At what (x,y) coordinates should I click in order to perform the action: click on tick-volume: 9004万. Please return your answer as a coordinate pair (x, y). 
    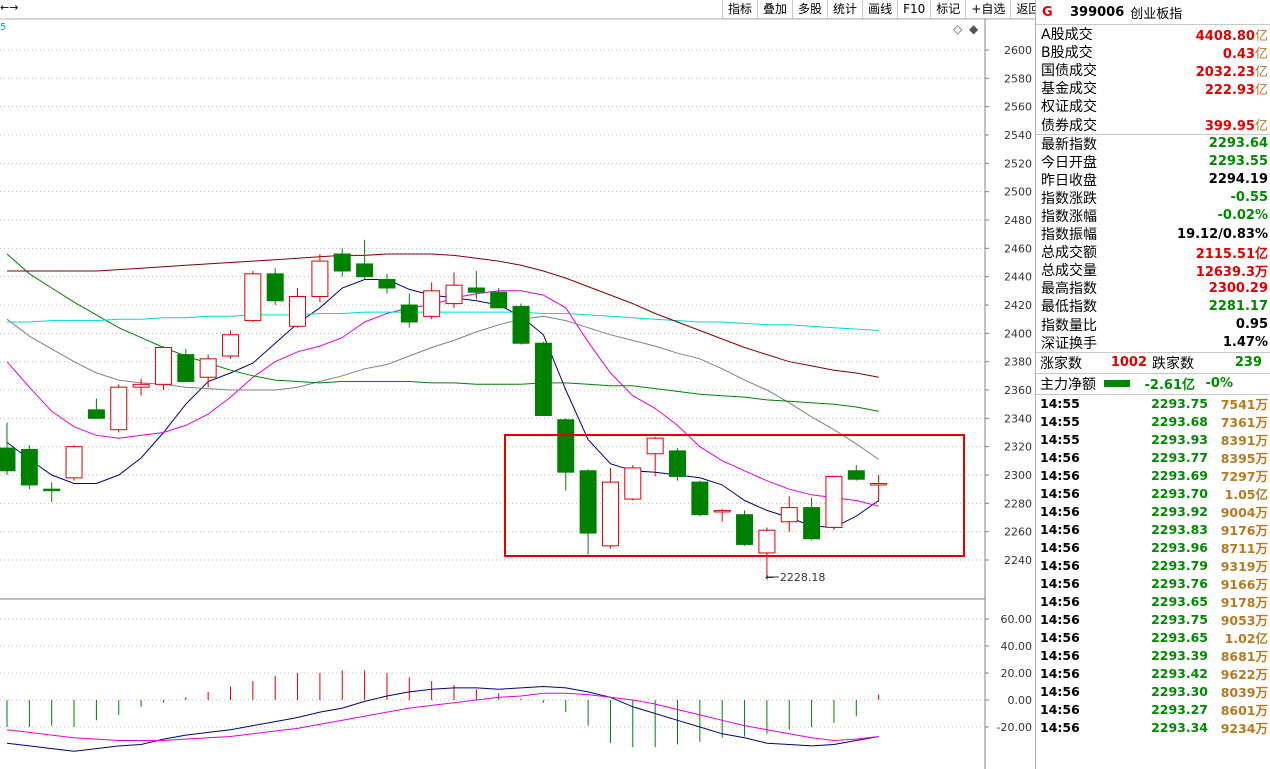
    Looking at the image, I should click on (1238, 511).